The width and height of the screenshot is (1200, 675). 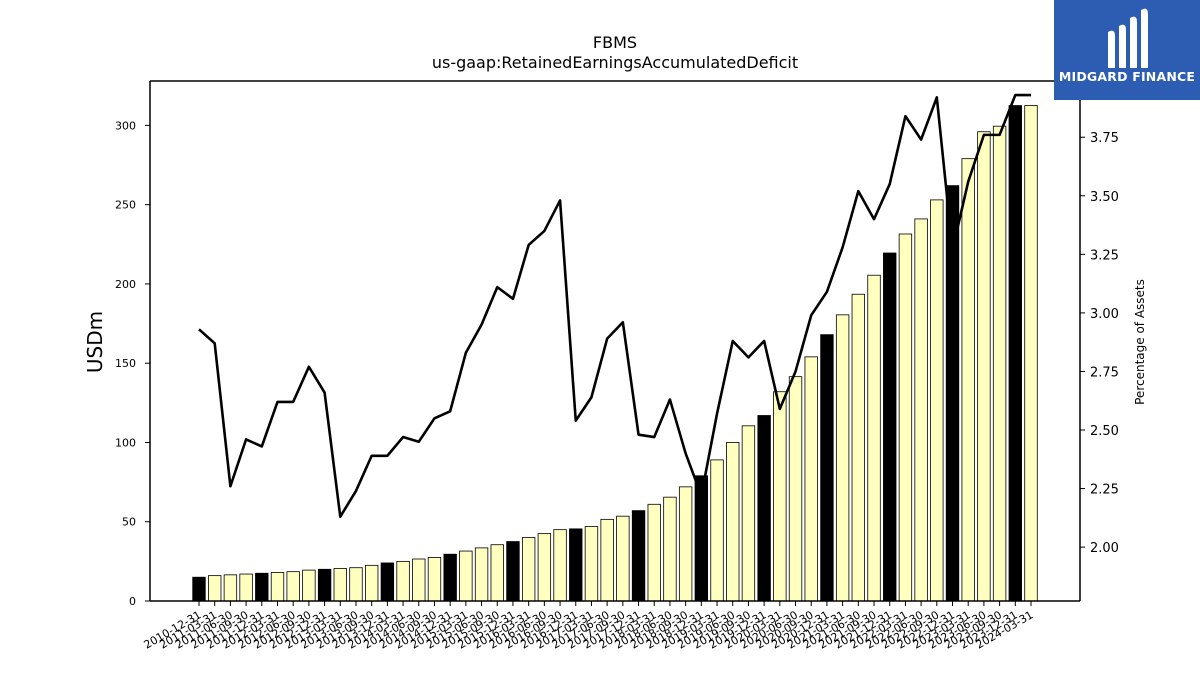 I want to click on midgard-logo-icon, so click(x=1128, y=38).